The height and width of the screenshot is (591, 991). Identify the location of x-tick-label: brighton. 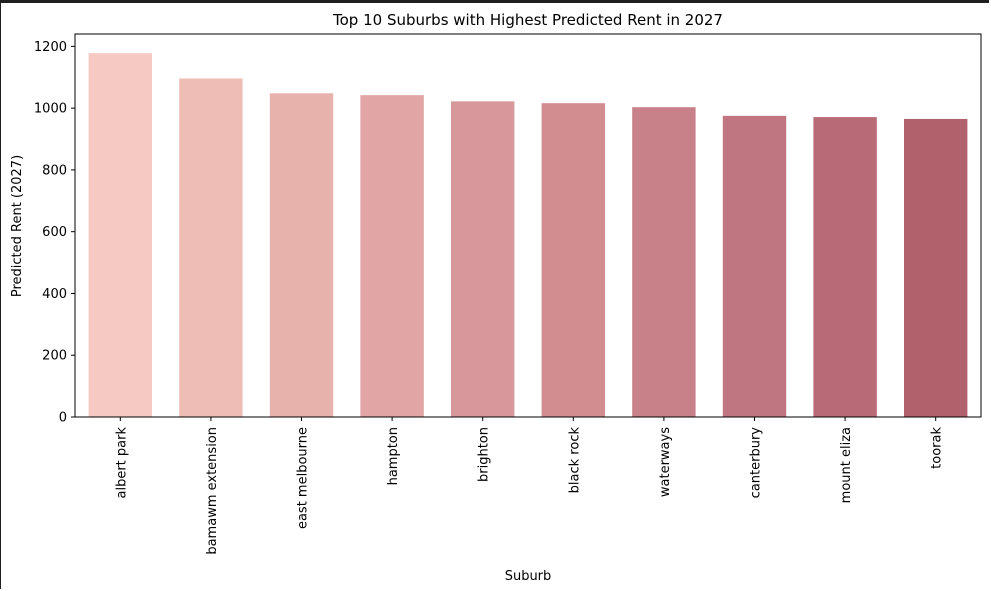
(484, 454).